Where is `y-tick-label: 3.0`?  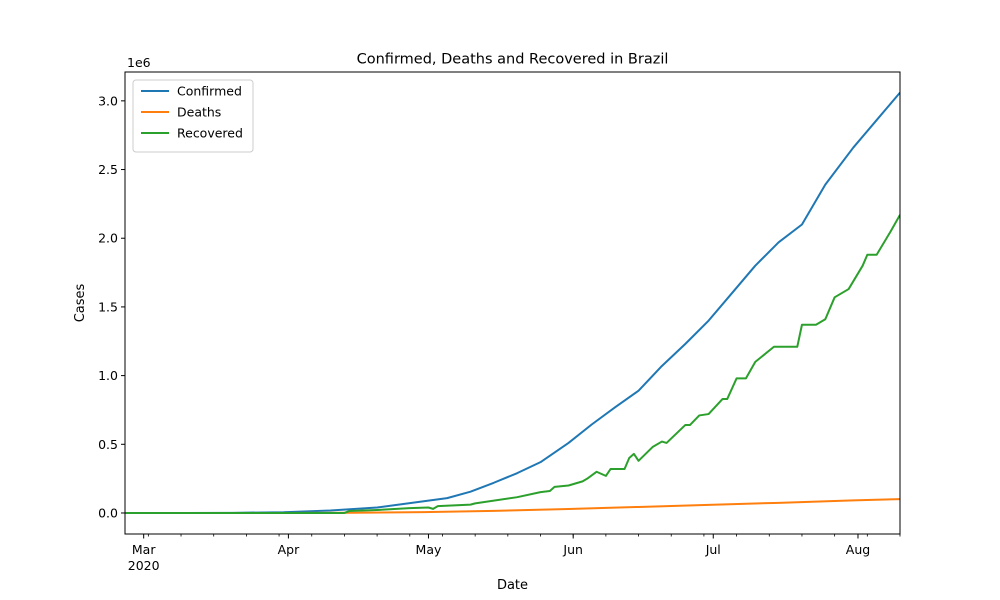
y-tick-label: 3.0 is located at coordinates (108, 100).